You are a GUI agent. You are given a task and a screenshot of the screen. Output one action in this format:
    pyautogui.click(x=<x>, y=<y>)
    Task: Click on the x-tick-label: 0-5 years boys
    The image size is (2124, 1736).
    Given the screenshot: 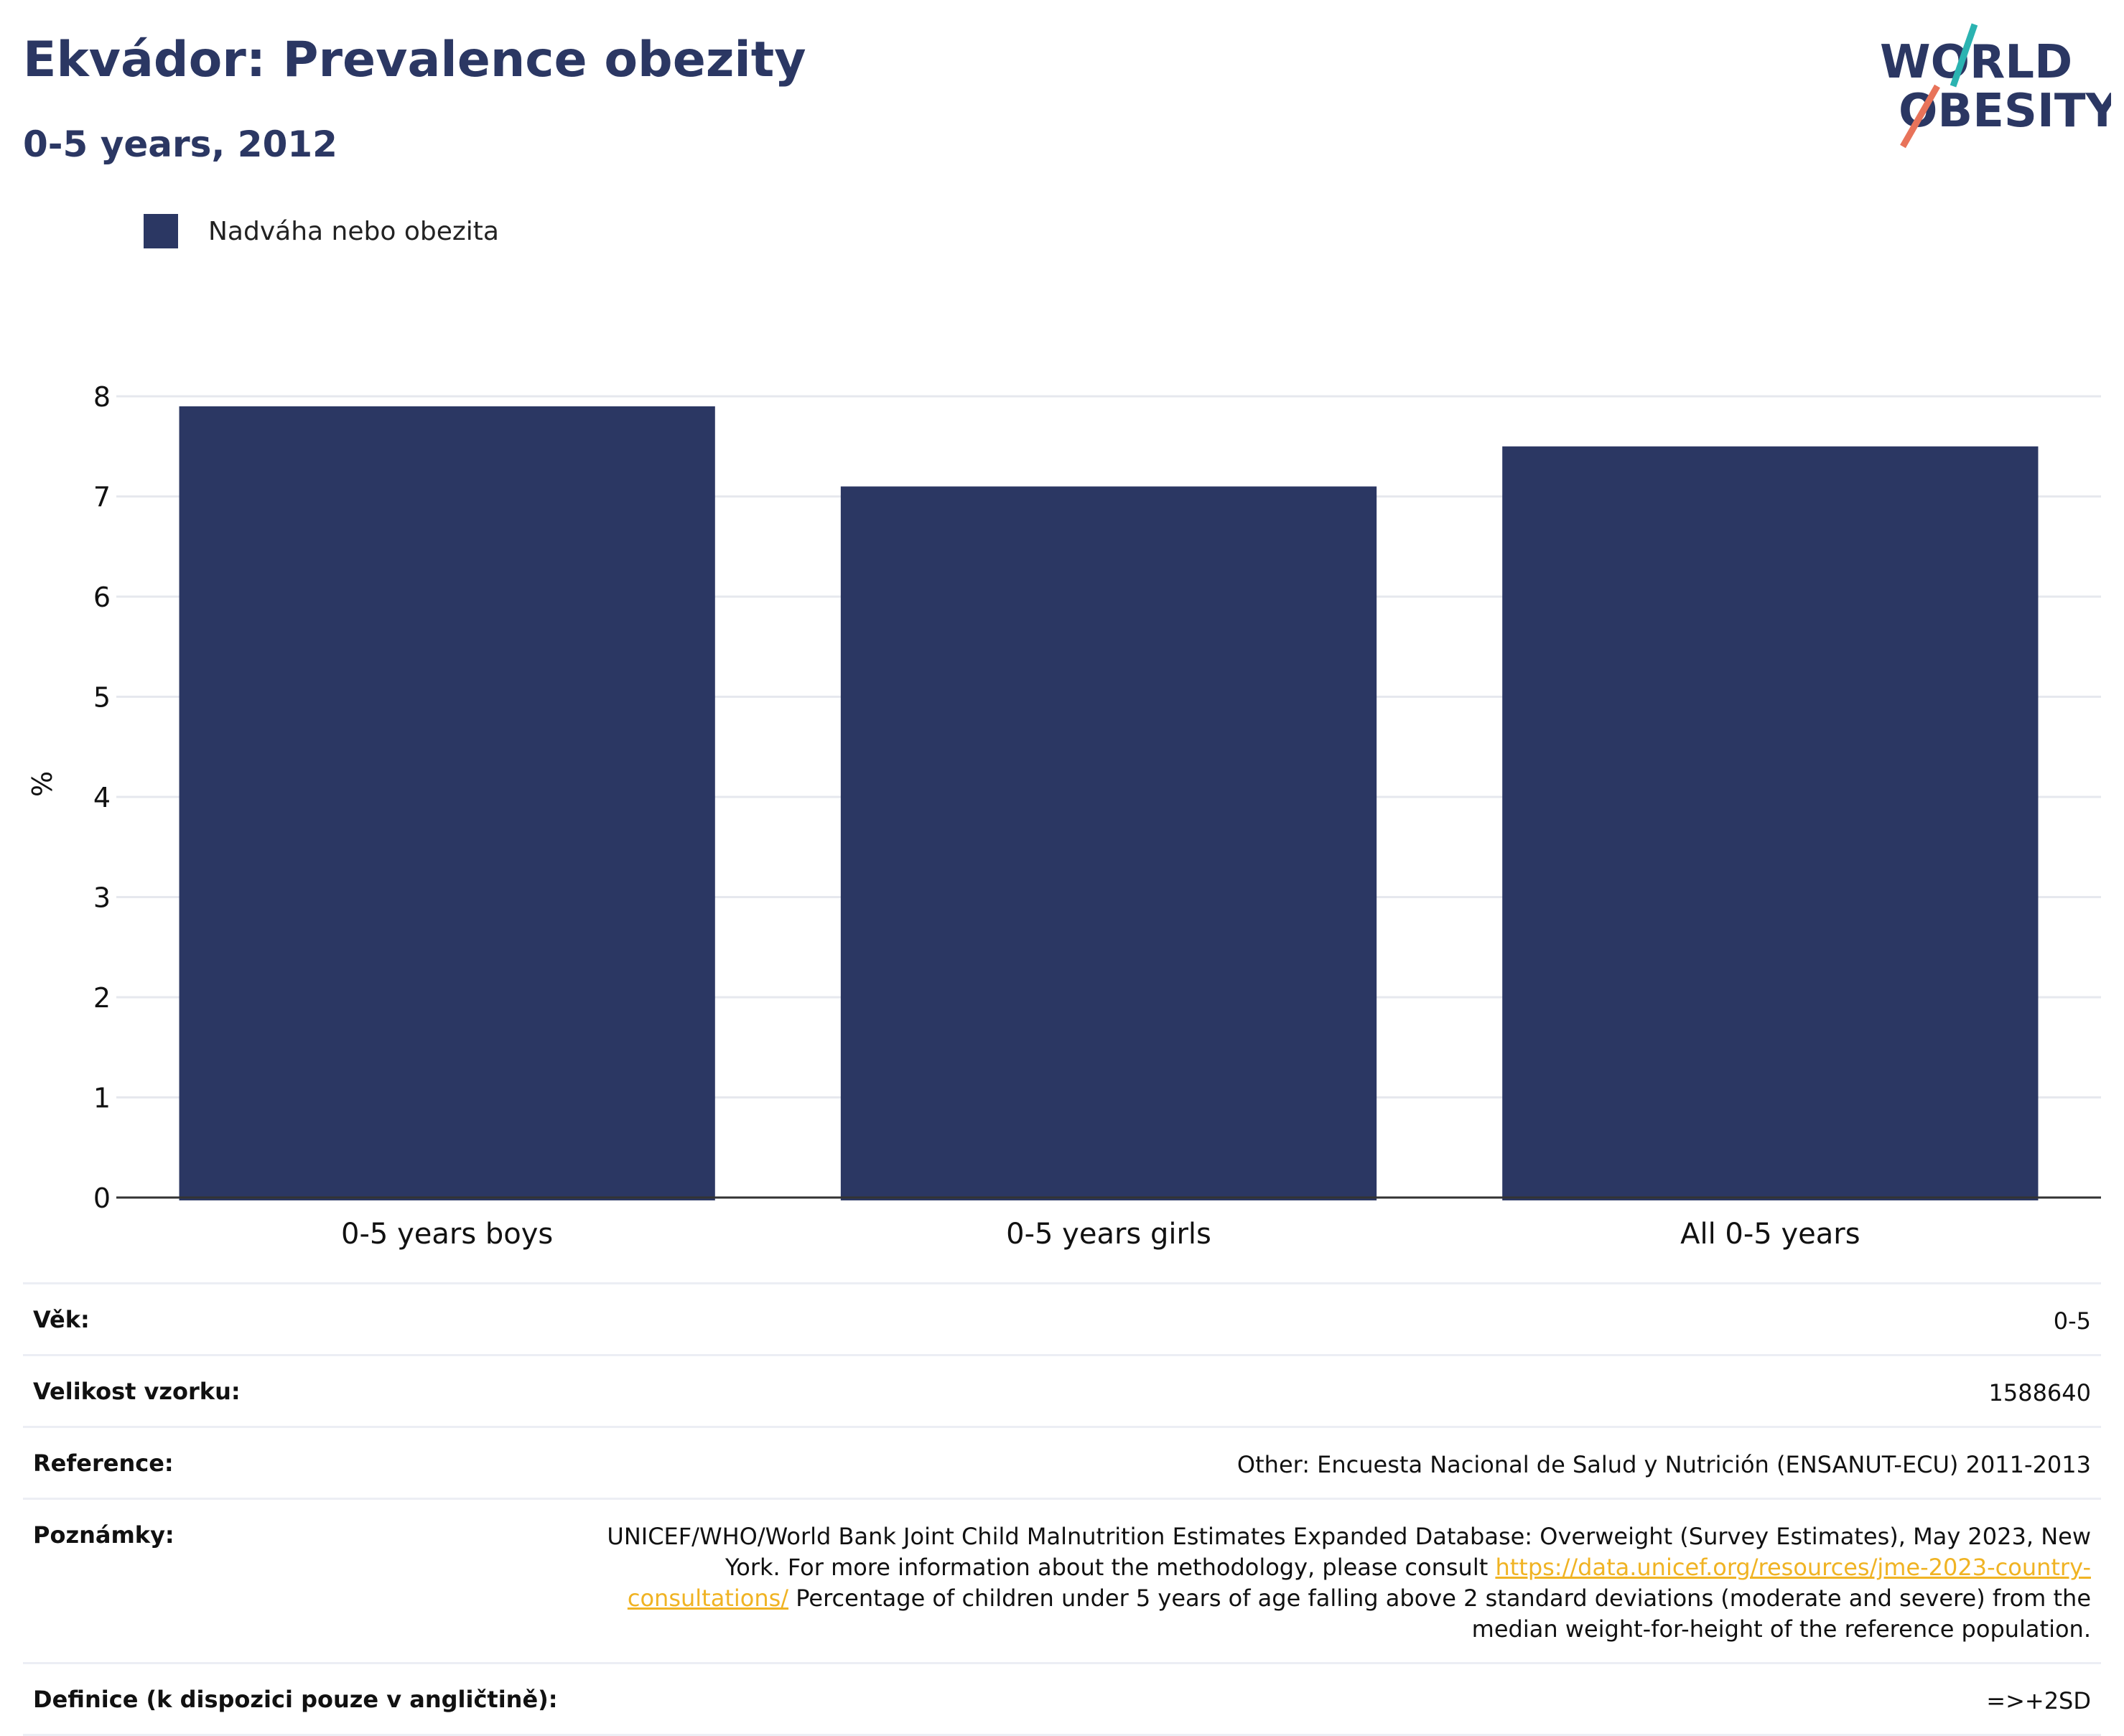 What is the action you would take?
    pyautogui.click(x=447, y=1234)
    